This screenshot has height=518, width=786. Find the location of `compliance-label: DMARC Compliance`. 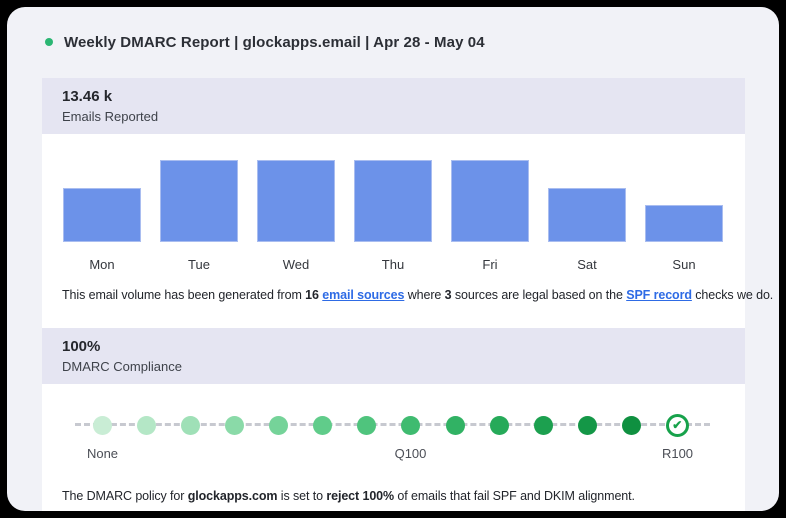

compliance-label: DMARC Compliance is located at coordinates (122, 366).